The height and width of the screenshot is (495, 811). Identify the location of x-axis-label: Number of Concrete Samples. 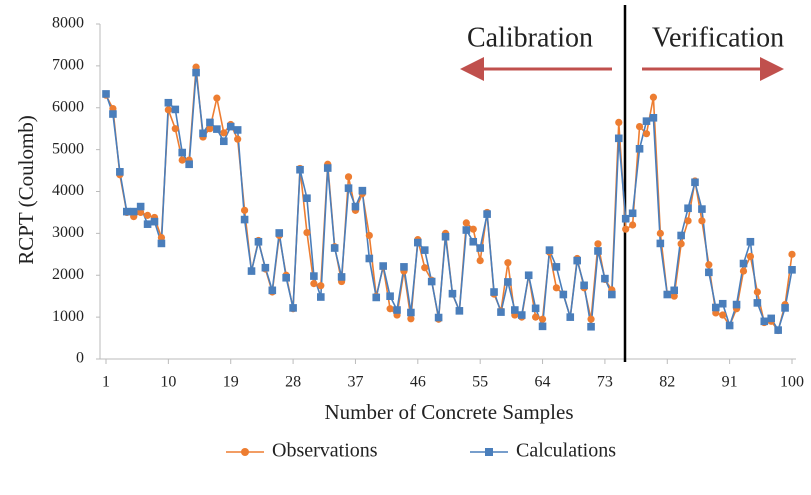
(448, 412).